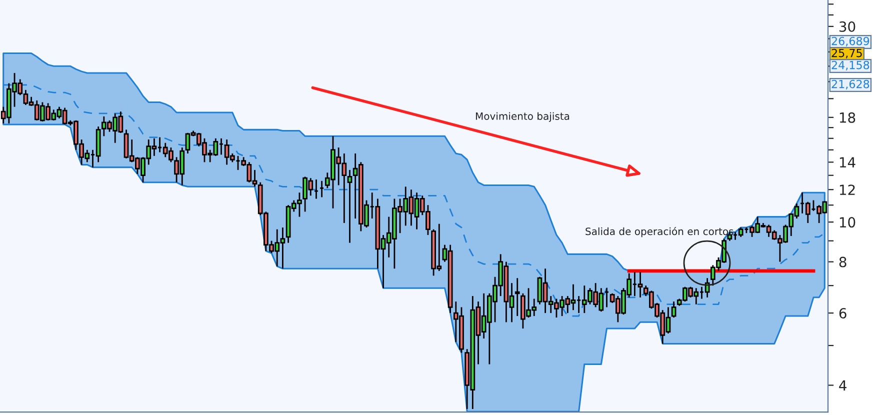  Describe the element at coordinates (851, 85) in the screenshot. I see `text: 21,628` at that location.